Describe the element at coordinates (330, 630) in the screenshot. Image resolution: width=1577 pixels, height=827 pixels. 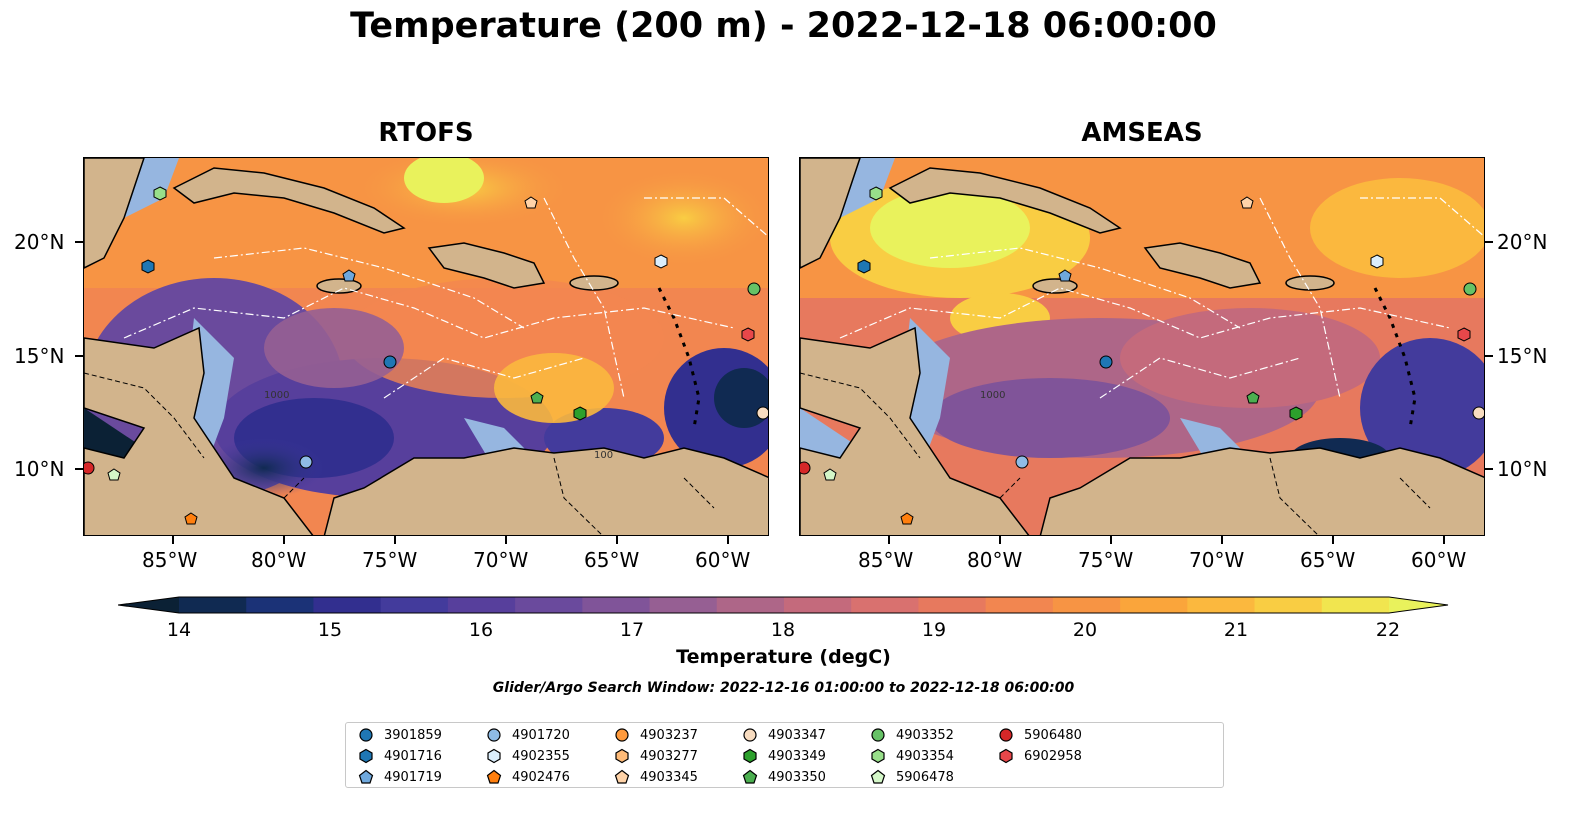
I see `colorbar-tick-label: 15` at that location.